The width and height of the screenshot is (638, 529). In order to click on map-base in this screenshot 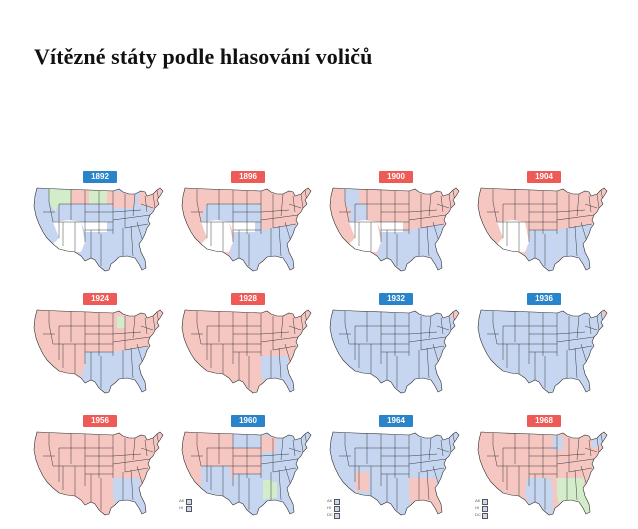, I will do `click(394, 351)`.